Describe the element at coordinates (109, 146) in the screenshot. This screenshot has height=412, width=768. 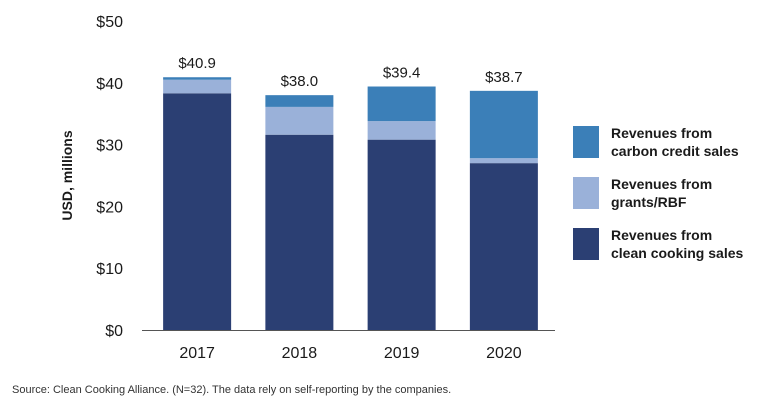
I see `y-tick-label: $30` at that location.